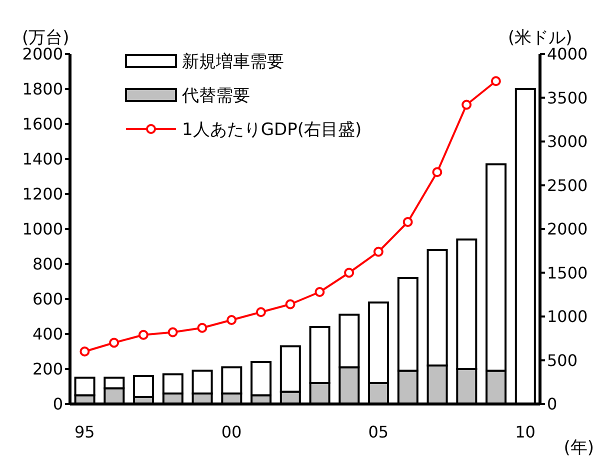 The image size is (596, 465). Describe the element at coordinates (233, 61) in the screenshot. I see `legend-label: 新規増車需要` at that location.